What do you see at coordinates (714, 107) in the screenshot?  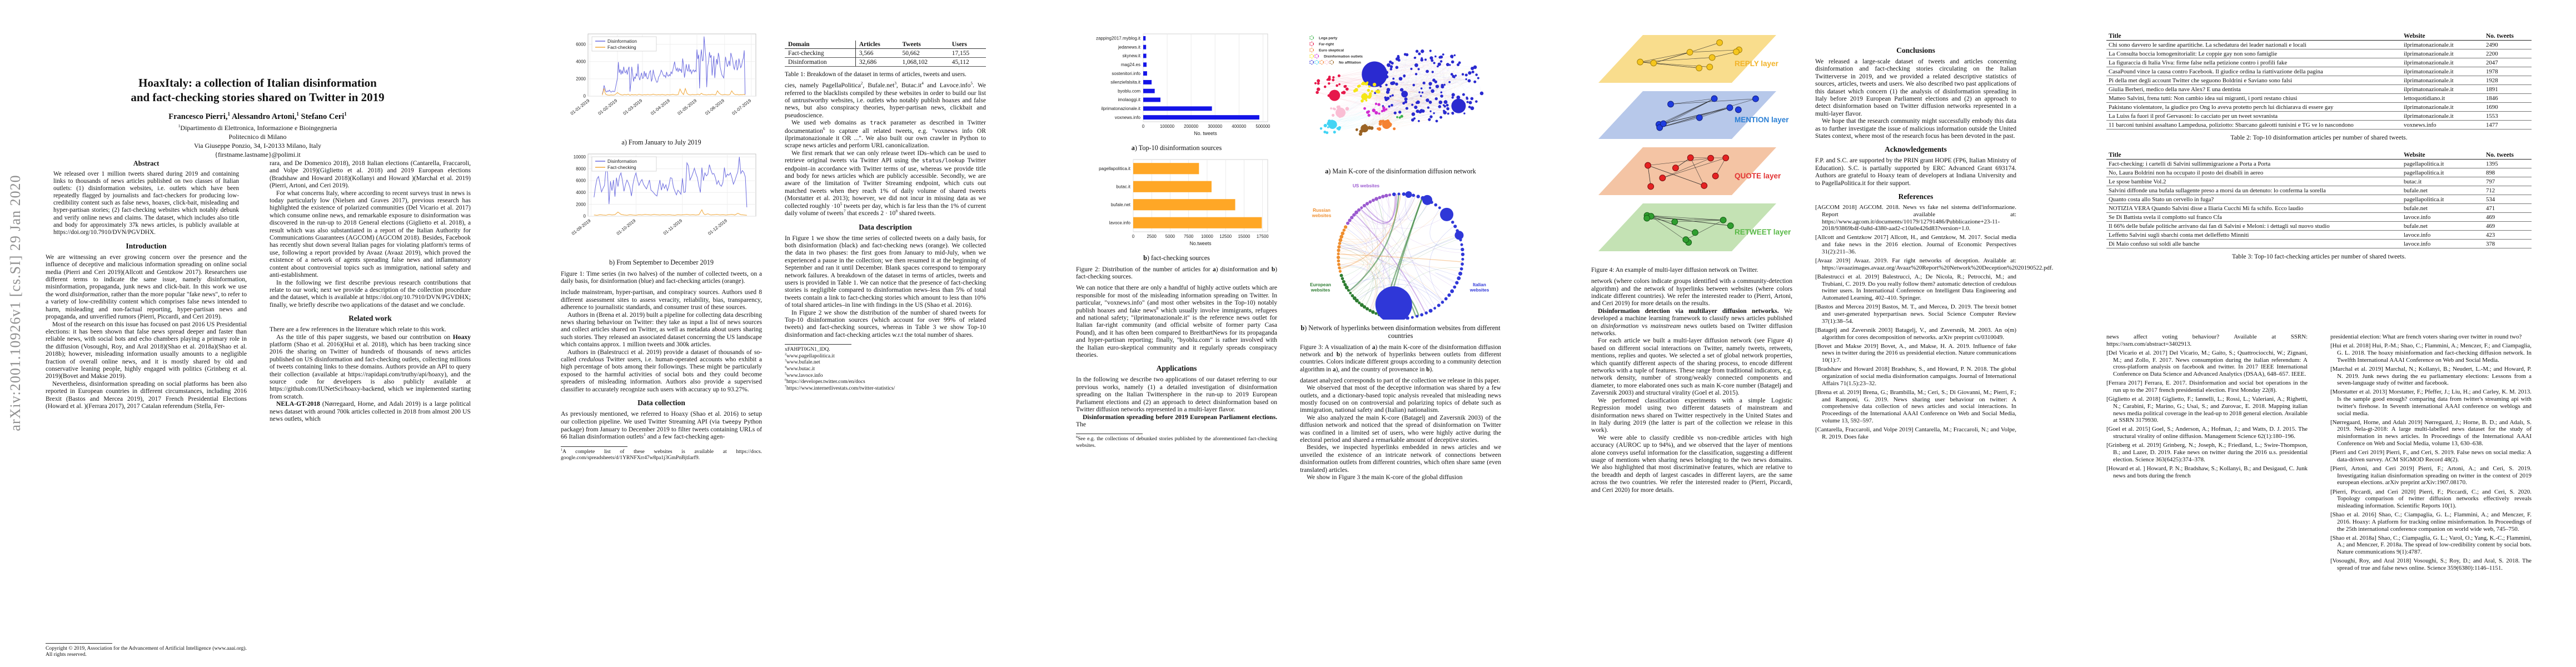 I see `svg-text: 01-06-2019` at bounding box center [714, 107].